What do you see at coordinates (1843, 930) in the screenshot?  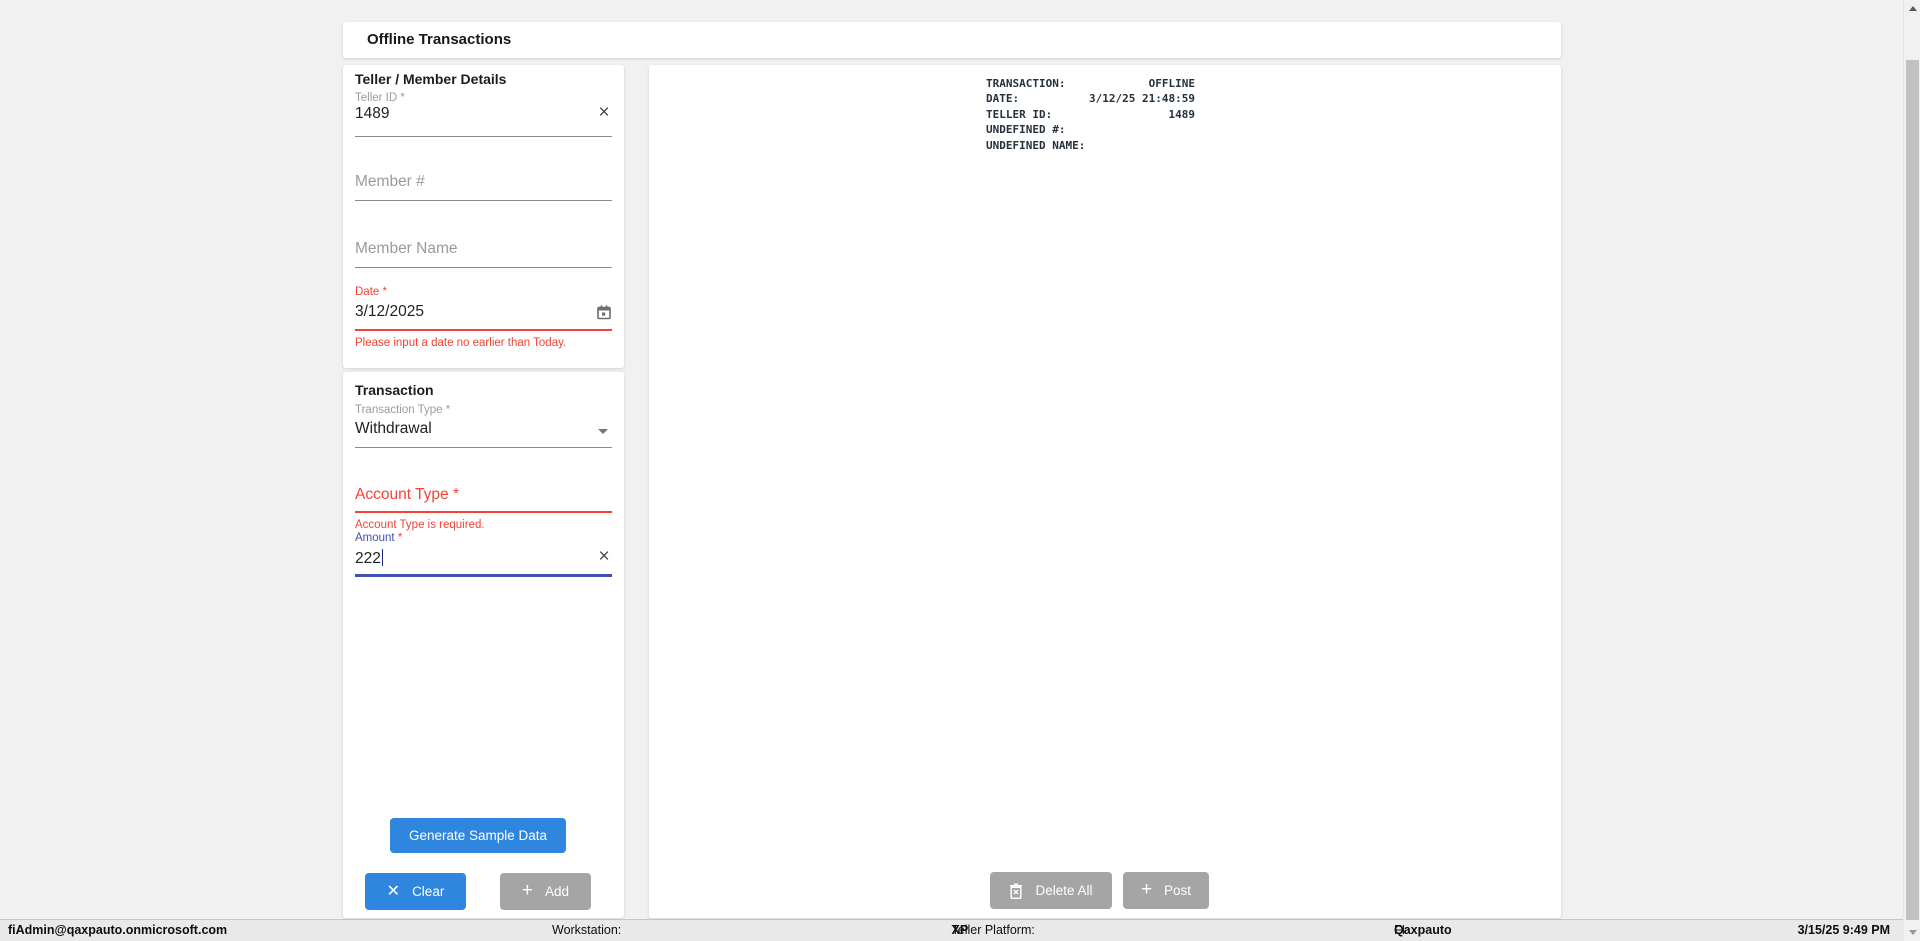 I see `status-datetime: 3/15/25 9:49 PM` at bounding box center [1843, 930].